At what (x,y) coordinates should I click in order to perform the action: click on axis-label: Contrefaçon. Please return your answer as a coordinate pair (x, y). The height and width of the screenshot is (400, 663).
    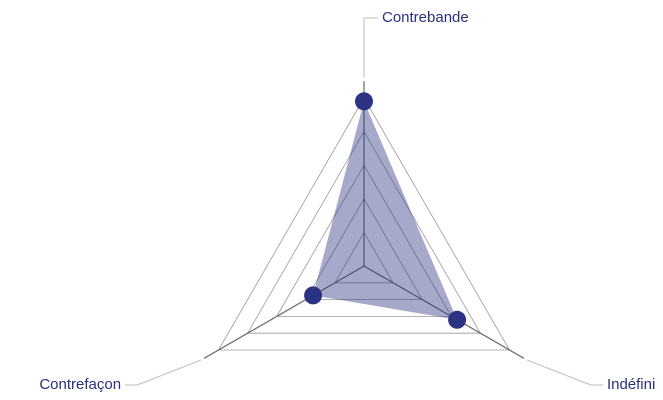
    Looking at the image, I should click on (80, 384).